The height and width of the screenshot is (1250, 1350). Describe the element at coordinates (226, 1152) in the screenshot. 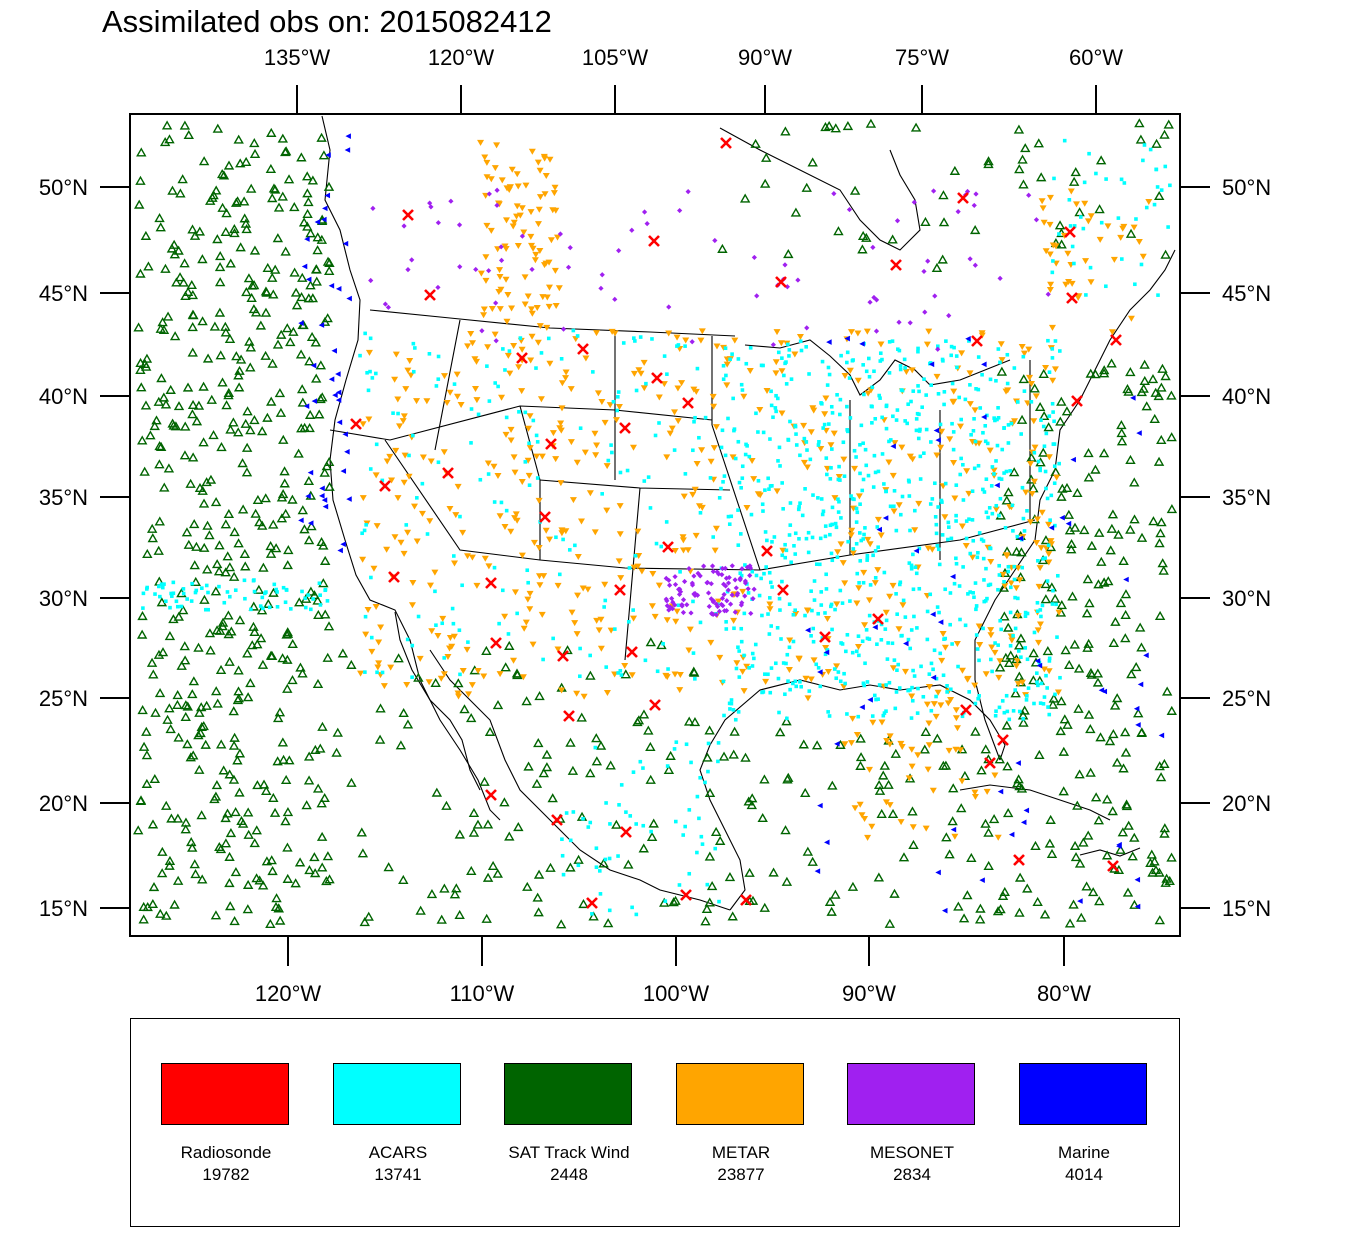

I see `legend-label: Radiosonde` at that location.